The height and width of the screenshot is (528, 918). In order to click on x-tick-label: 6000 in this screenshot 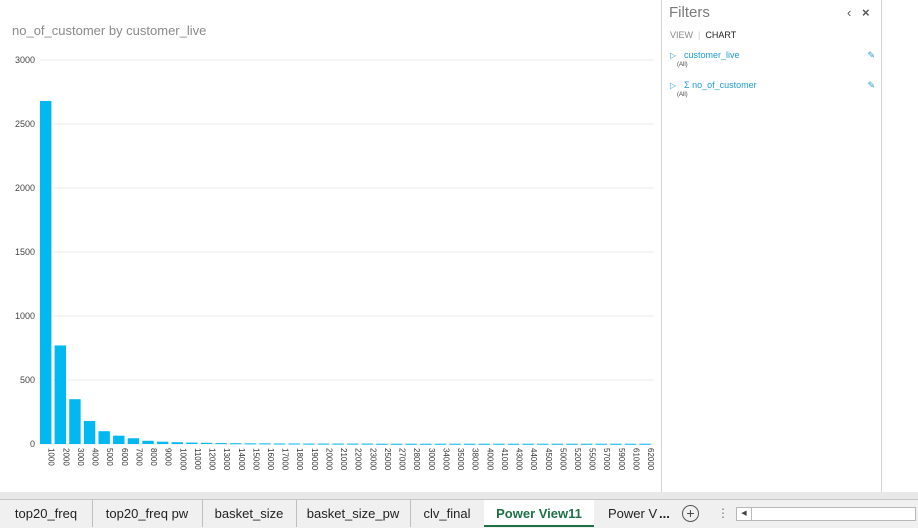, I will do `click(124, 457)`.